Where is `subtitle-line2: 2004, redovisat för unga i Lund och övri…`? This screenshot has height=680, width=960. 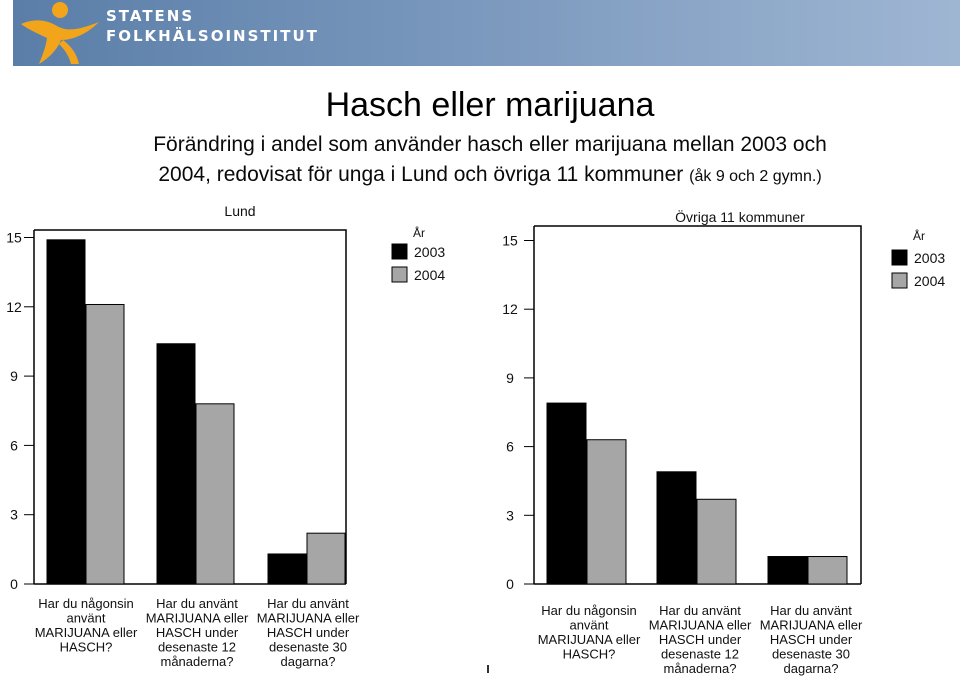 subtitle-line2: 2004, redovisat för unga i Lund och övri… is located at coordinates (490, 176).